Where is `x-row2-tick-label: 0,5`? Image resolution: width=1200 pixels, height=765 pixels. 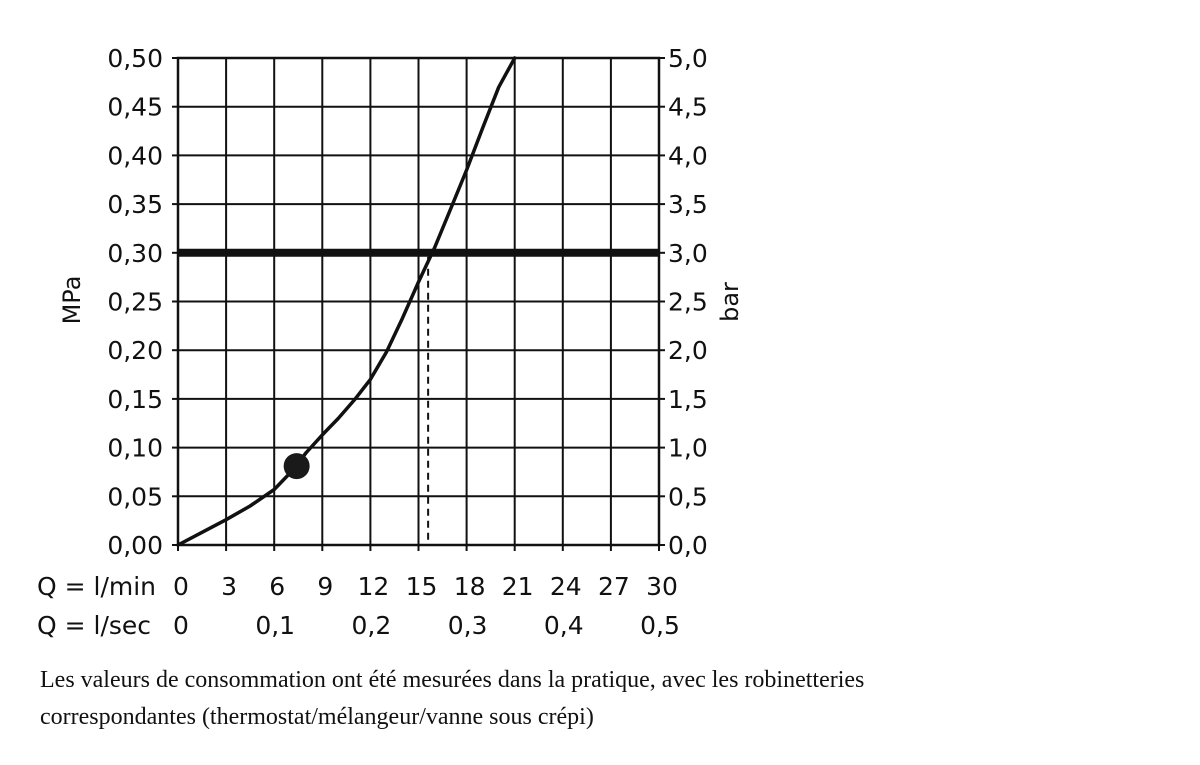 x-row2-tick-label: 0,5 is located at coordinates (660, 625).